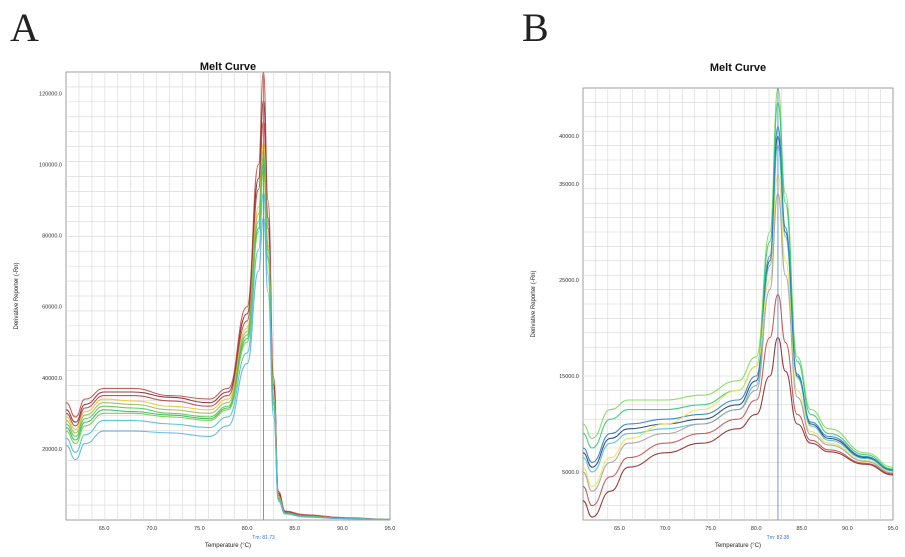 The image size is (905, 557). I want to click on tm-label: Tm: 81.73, so click(263, 538).